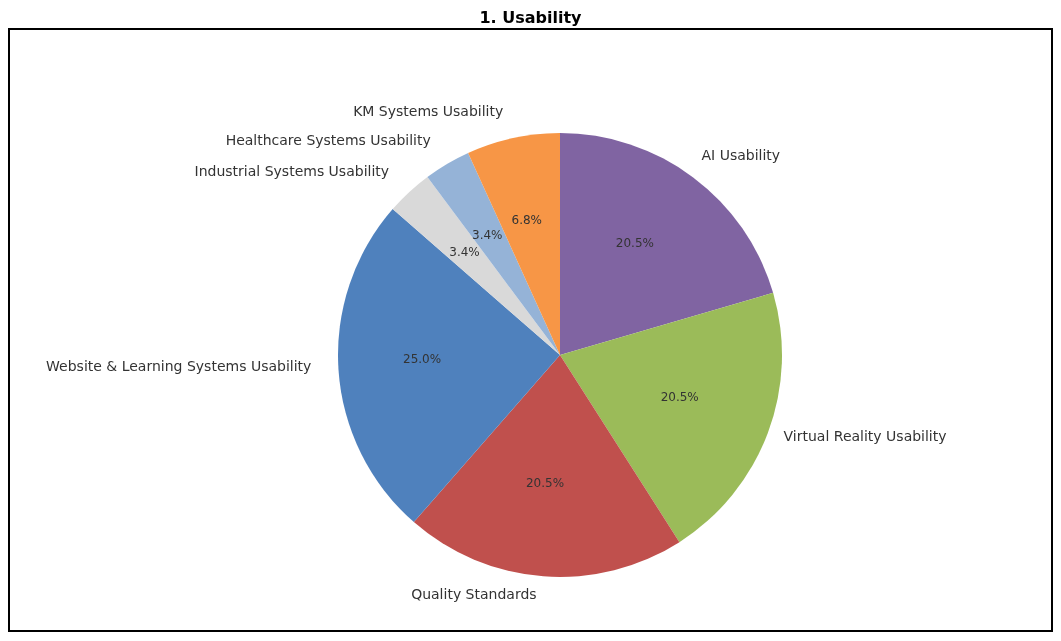 The height and width of the screenshot is (641, 1061). Describe the element at coordinates (530, 18) in the screenshot. I see `chart-title: 1. Usability` at that location.